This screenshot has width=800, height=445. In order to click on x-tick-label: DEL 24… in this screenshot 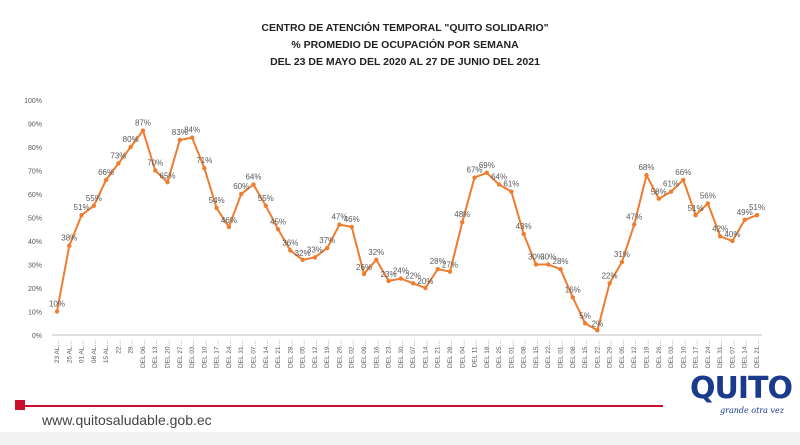, I will do `click(708, 354)`.